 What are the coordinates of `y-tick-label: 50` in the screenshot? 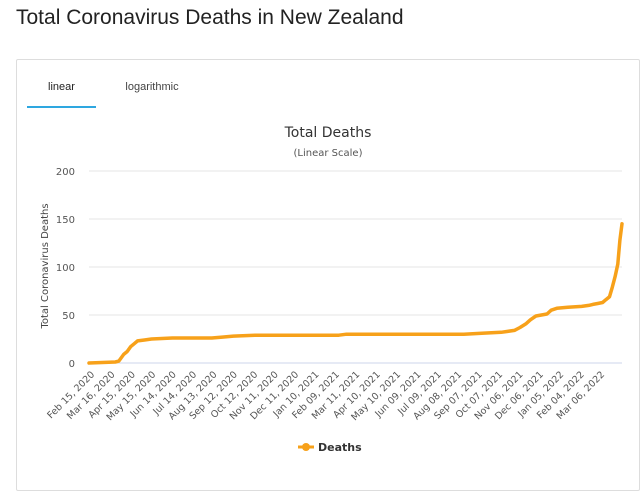 It's located at (68, 316).